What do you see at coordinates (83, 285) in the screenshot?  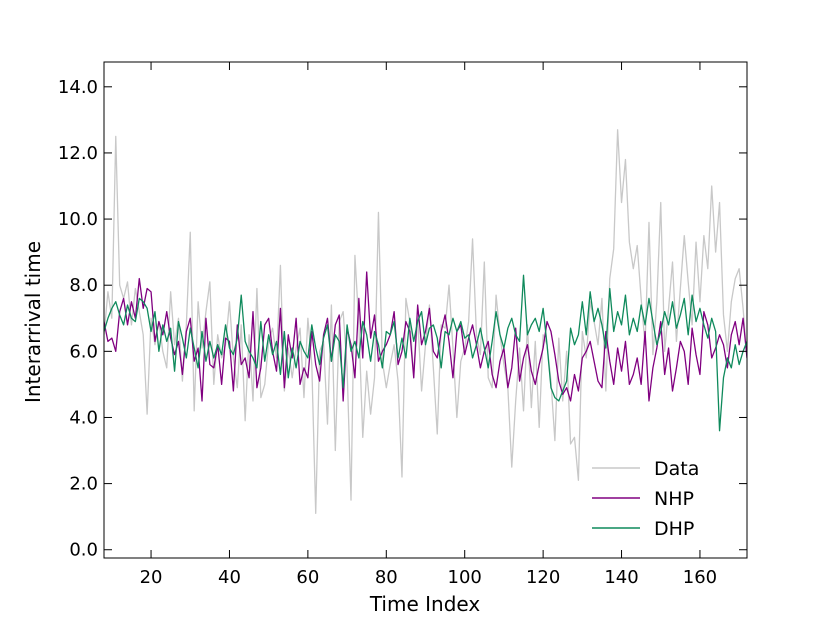 I see `y-tick-label: 8.0` at bounding box center [83, 285].